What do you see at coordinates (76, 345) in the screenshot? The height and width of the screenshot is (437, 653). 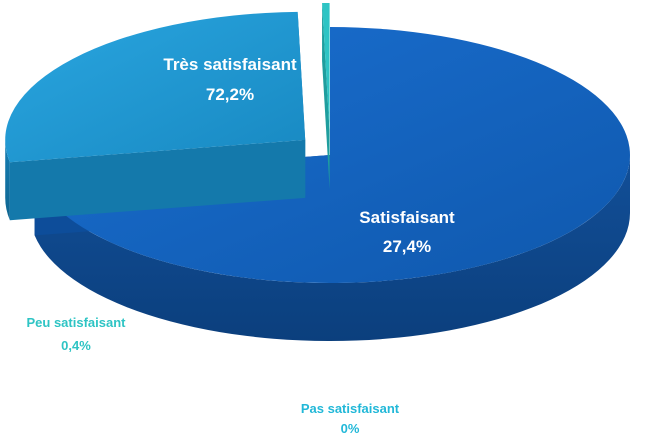 I see `slice-value-peu-satisfaisant: 0,4%` at bounding box center [76, 345].